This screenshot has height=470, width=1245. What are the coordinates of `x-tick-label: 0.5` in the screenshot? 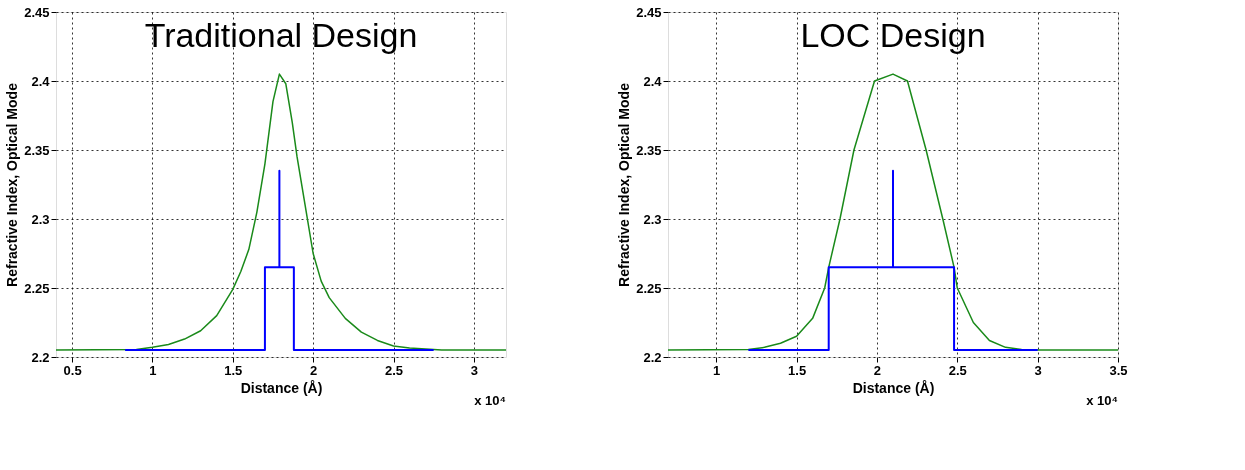 It's located at (72, 370).